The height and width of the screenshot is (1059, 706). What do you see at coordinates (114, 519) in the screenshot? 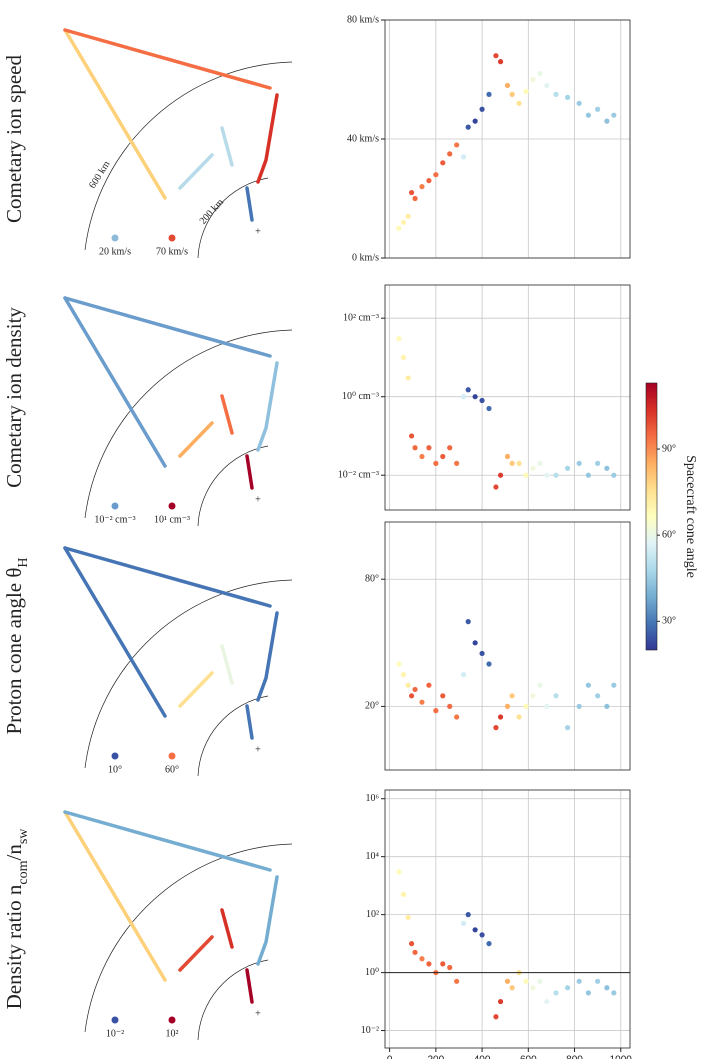
I see `legend-label: 10⁻² cm⁻³` at bounding box center [114, 519].